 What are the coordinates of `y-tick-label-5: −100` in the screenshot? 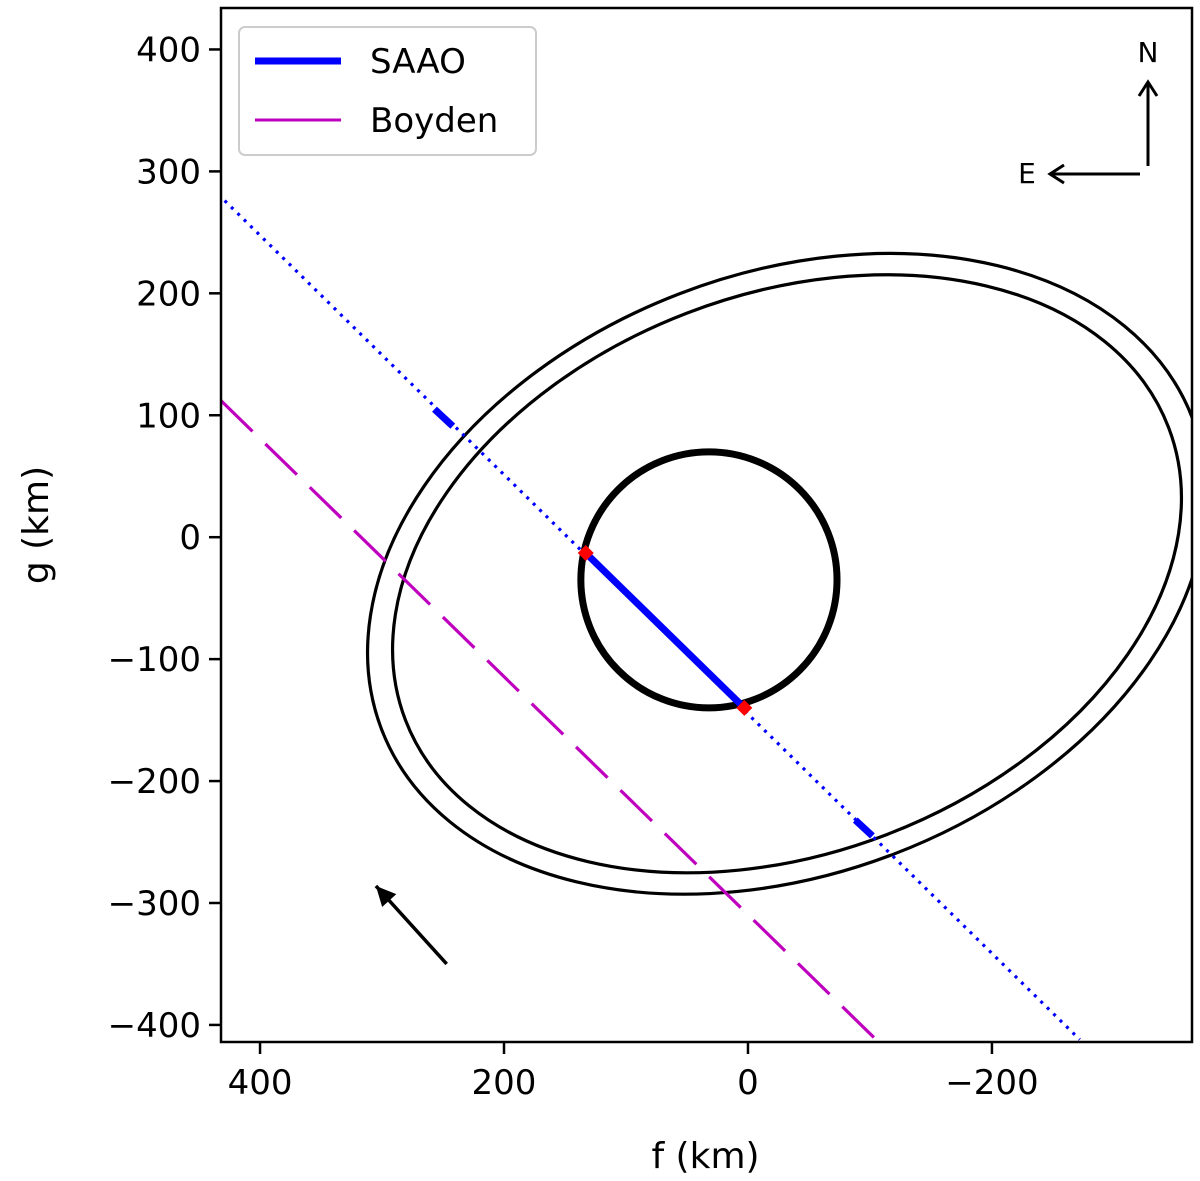 It's located at (154, 660).